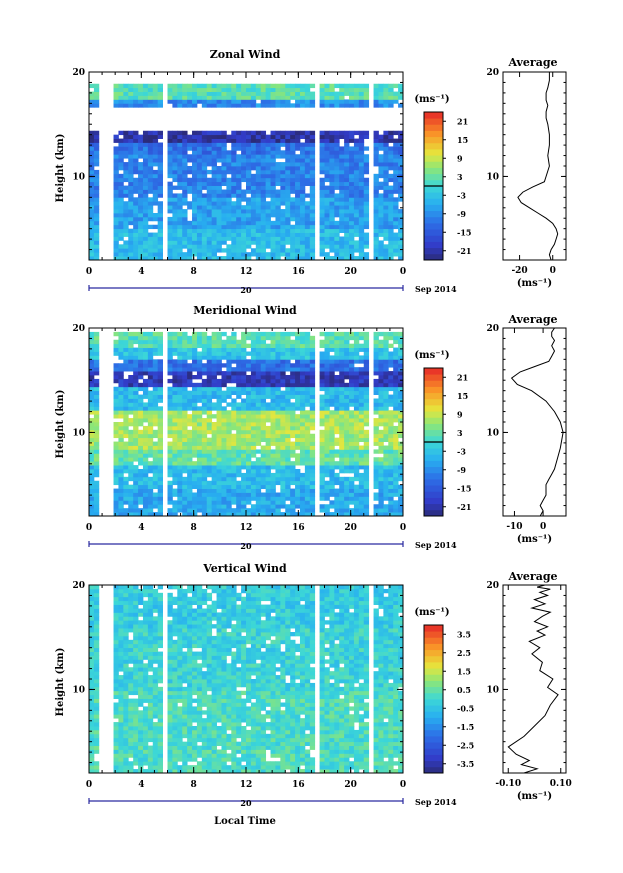 This screenshot has height=873, width=623. Describe the element at coordinates (492, 177) in the screenshot. I see `profile-y-tick-label: 10` at that location.